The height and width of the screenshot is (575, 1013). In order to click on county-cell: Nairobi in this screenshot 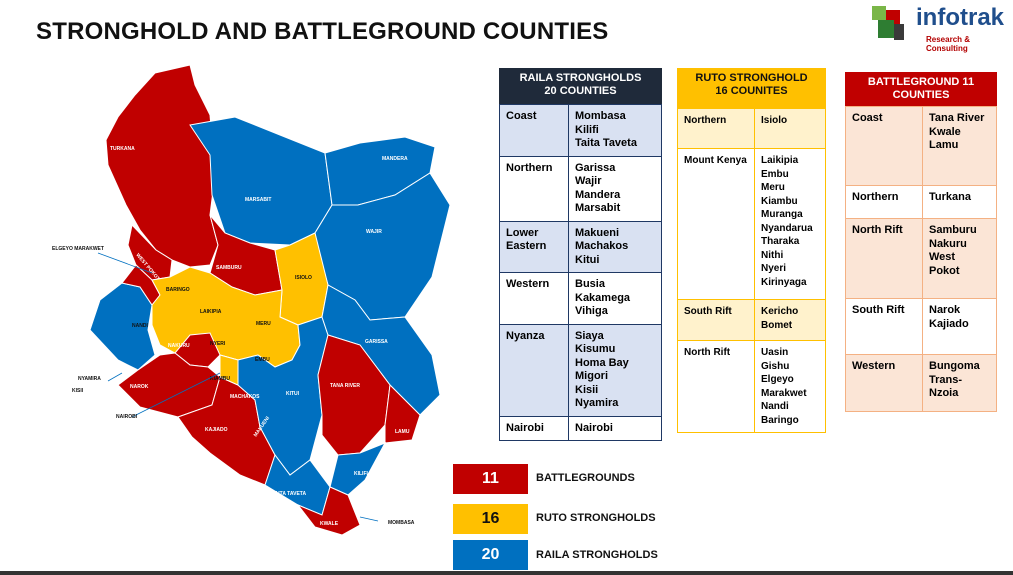, I will do `click(594, 427)`.